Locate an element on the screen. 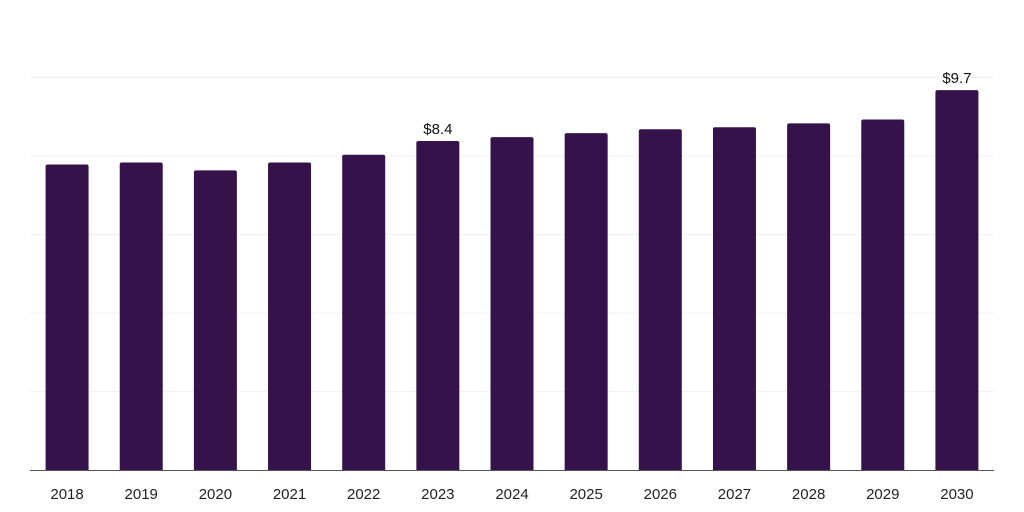 Image resolution: width=1024 pixels, height=512 pixels. x-tick-2024: 2024 is located at coordinates (511, 494).